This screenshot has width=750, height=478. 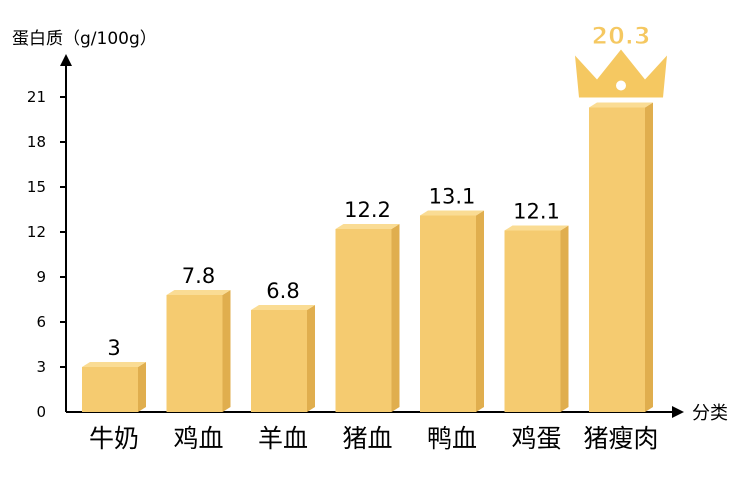 What do you see at coordinates (536, 438) in the screenshot?
I see `category-label: 鸡蛋` at bounding box center [536, 438].